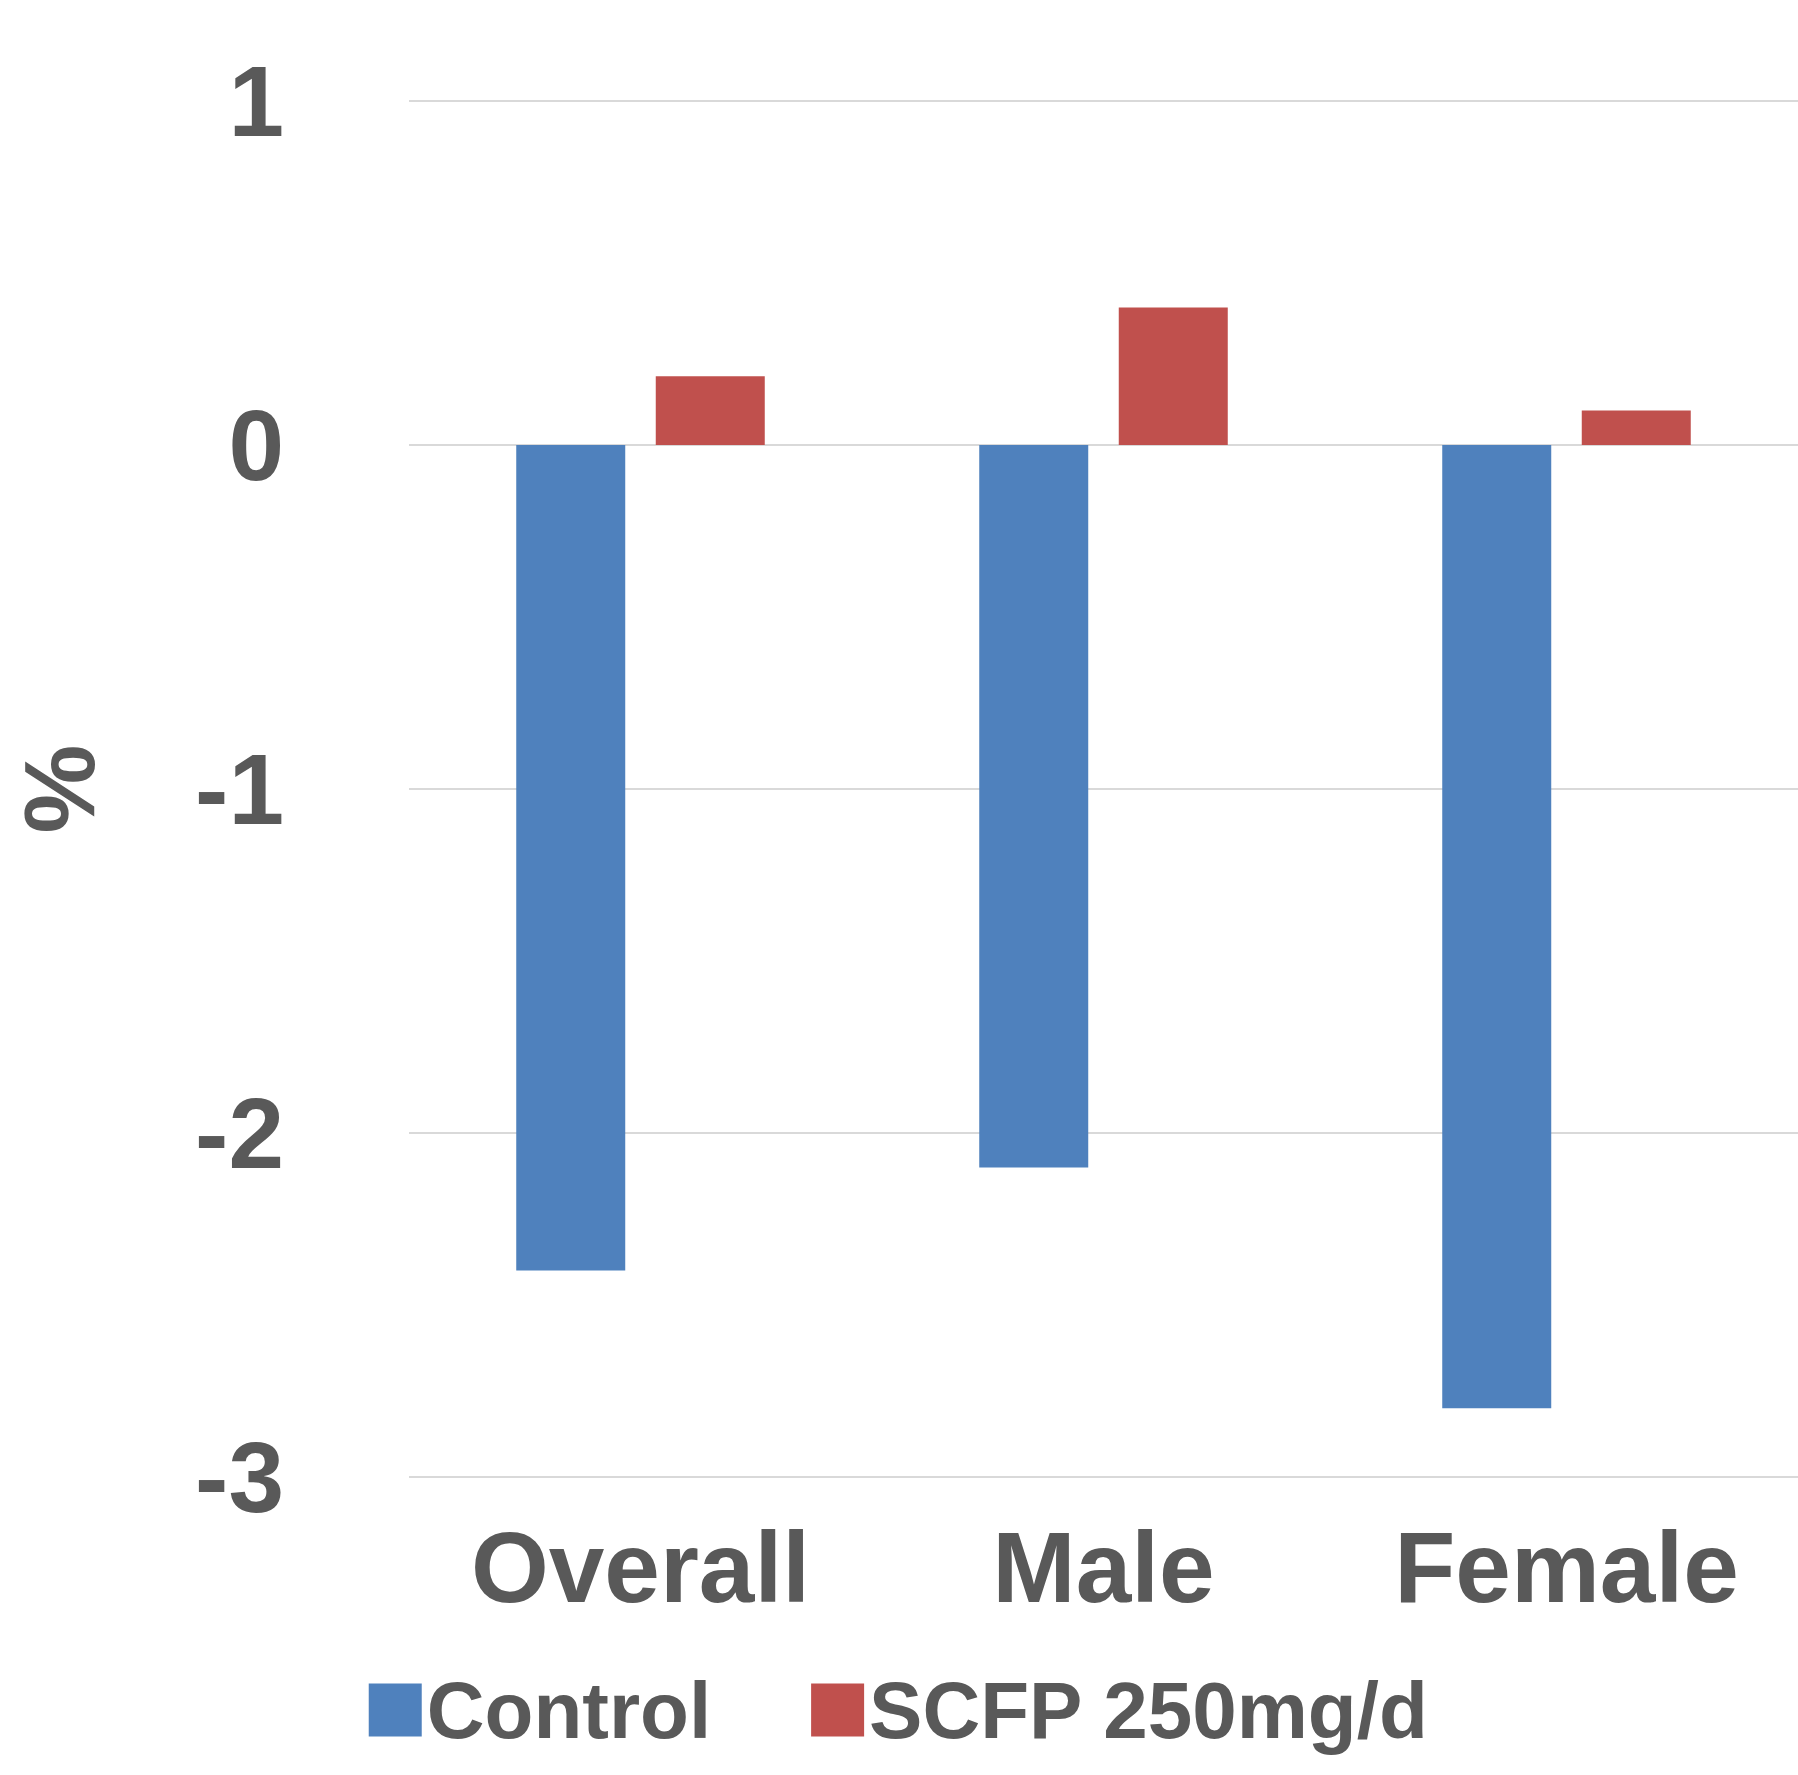 Image resolution: width=1798 pixels, height=1775 pixels. What do you see at coordinates (256, 445) in the screenshot?
I see `y-tick-label: 0` at bounding box center [256, 445].